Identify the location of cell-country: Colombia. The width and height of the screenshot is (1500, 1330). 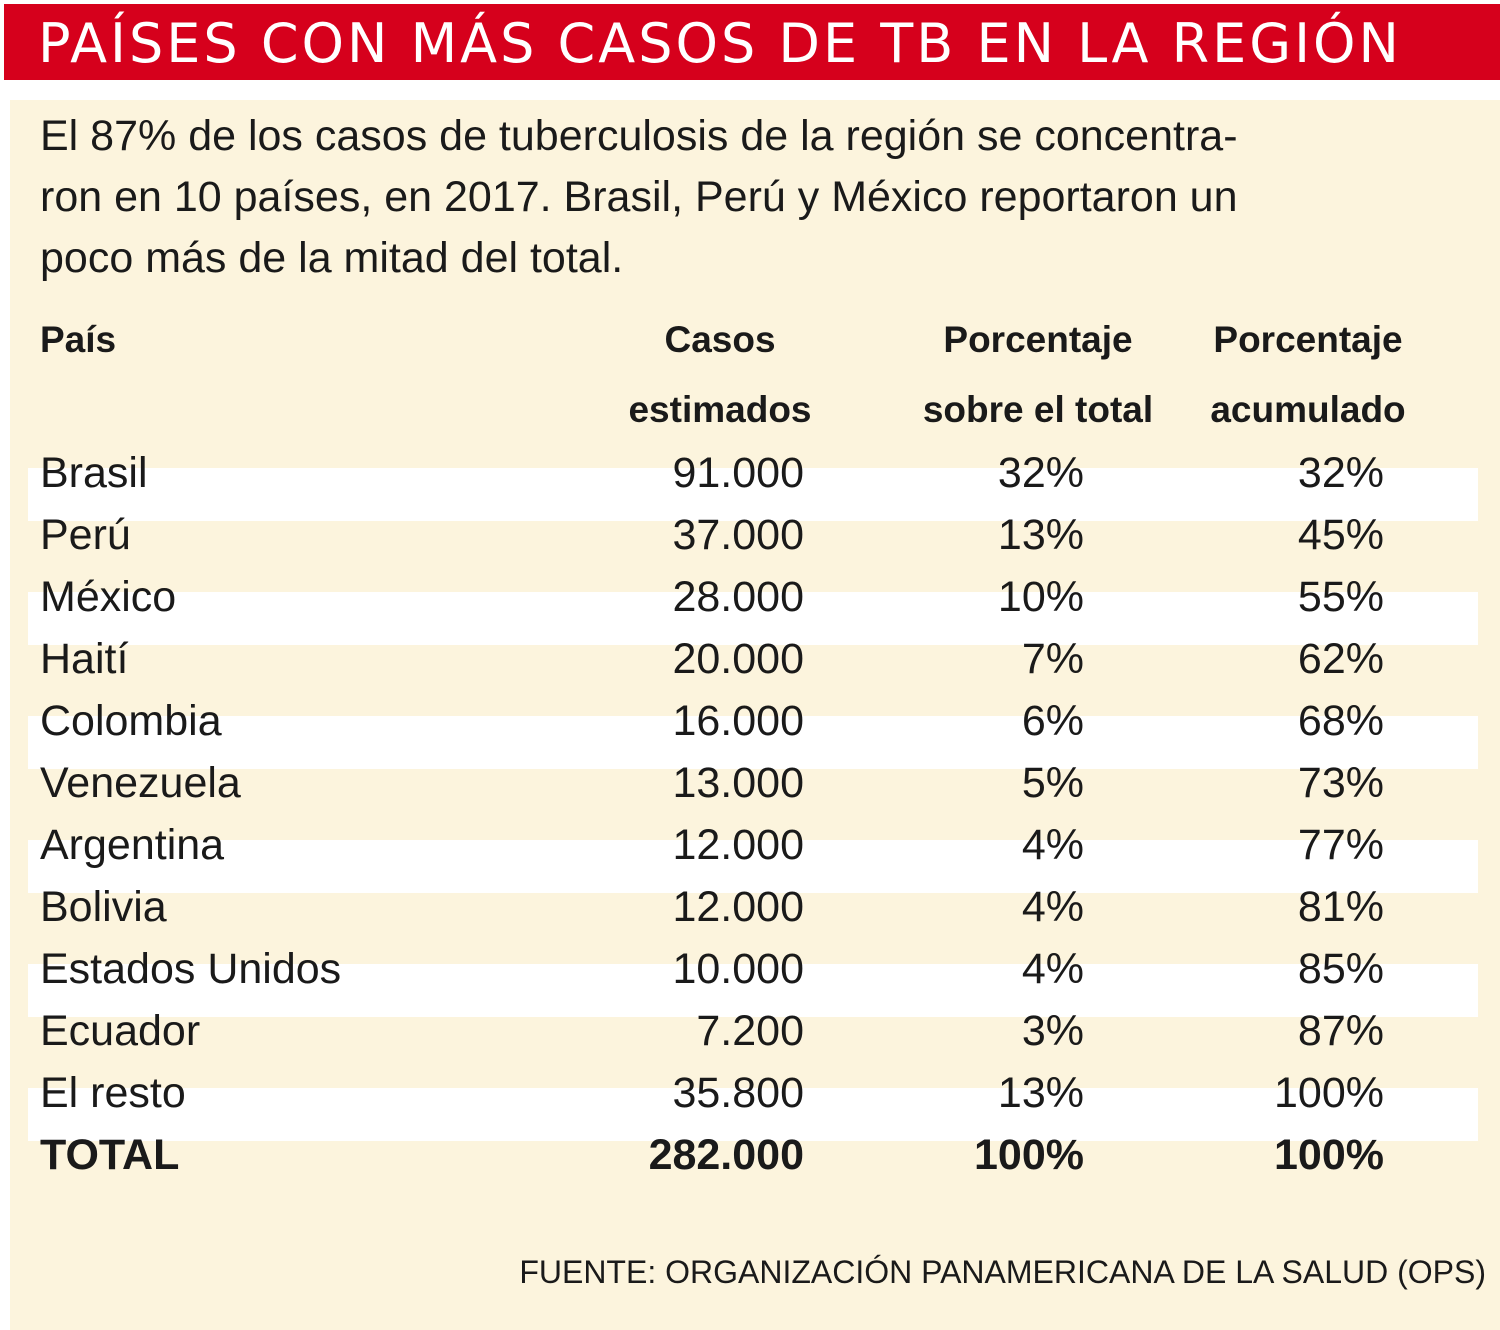
(131, 721).